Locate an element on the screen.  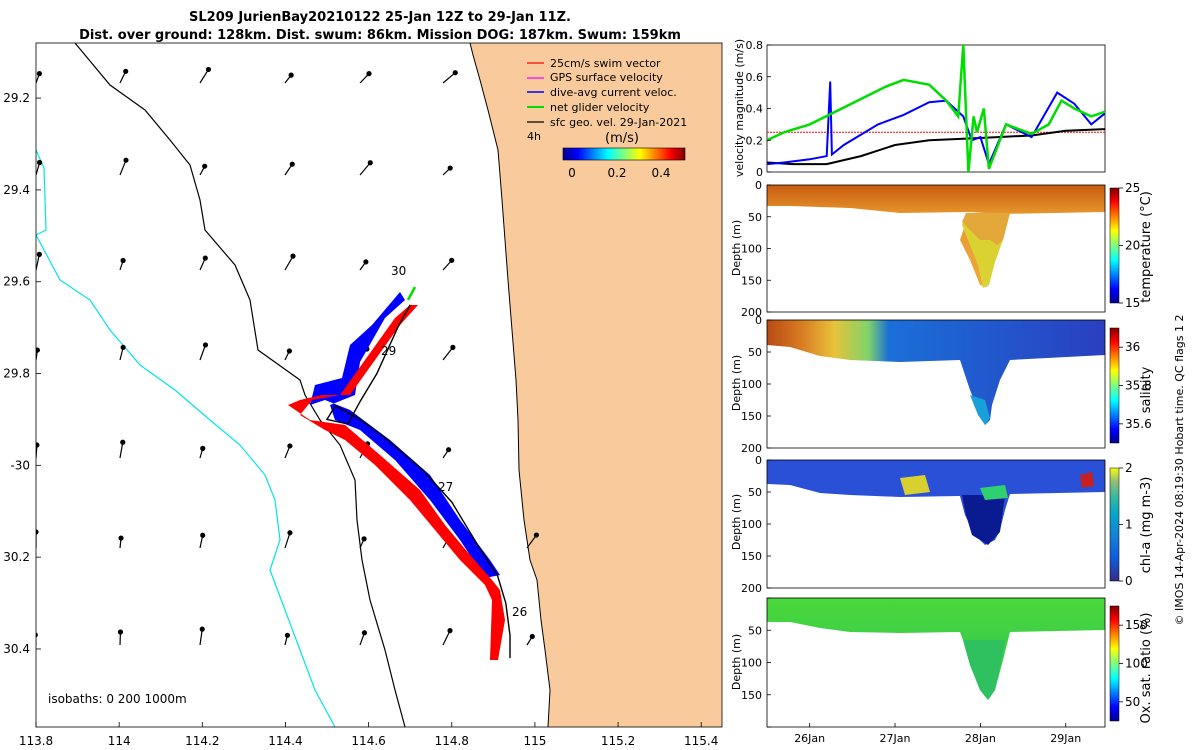
chla-y-tick-label: 150 is located at coordinates (751, 556).